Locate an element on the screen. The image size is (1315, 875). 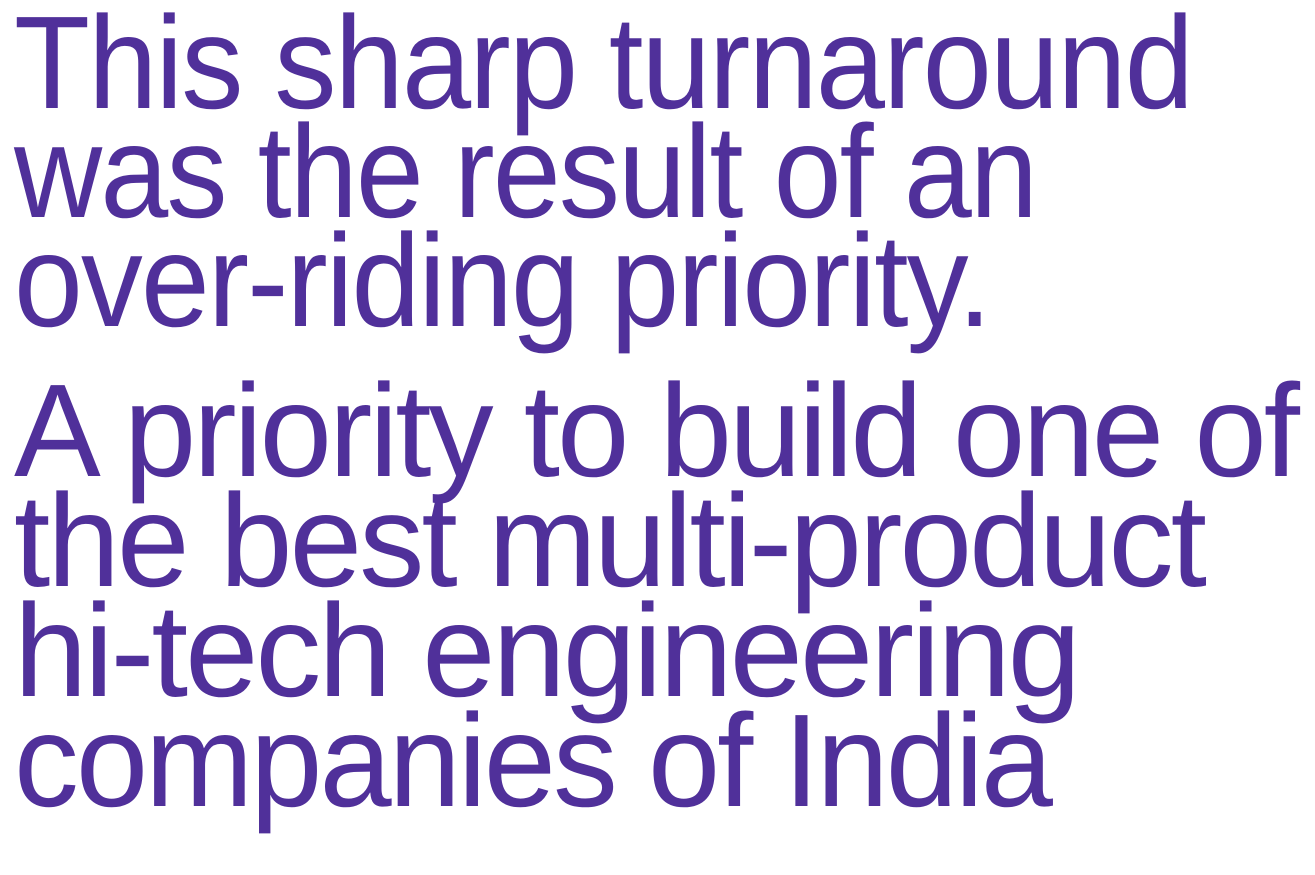
intro-line: over-riding priority. is located at coordinates (502, 280).